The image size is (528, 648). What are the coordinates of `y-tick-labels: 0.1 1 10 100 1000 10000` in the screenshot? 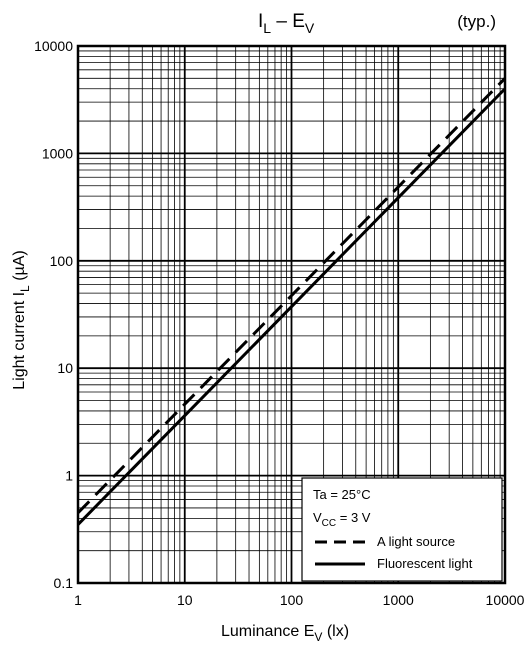 It's located at (53, 314).